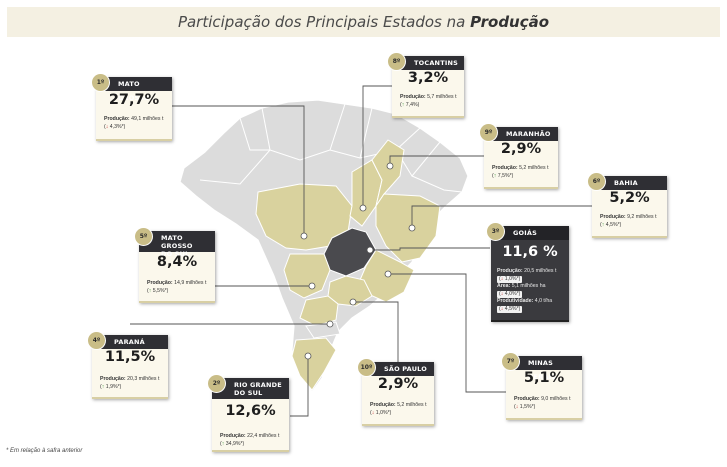 This screenshot has width=727, height=467. Describe the element at coordinates (628, 221) in the screenshot. I see `card-info: Produção: 9,2 milhões t (↑ 4,5%*)` at that location.